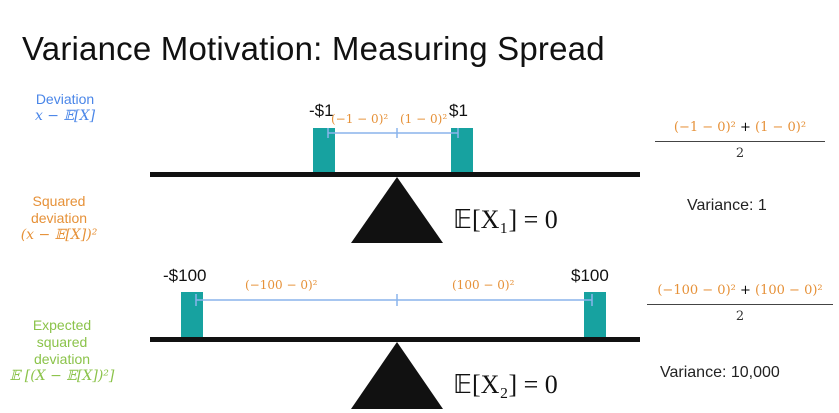 Image resolution: width=839 pixels, height=413 pixels. I want to click on seesaw2-fulcrum, so click(397, 375).